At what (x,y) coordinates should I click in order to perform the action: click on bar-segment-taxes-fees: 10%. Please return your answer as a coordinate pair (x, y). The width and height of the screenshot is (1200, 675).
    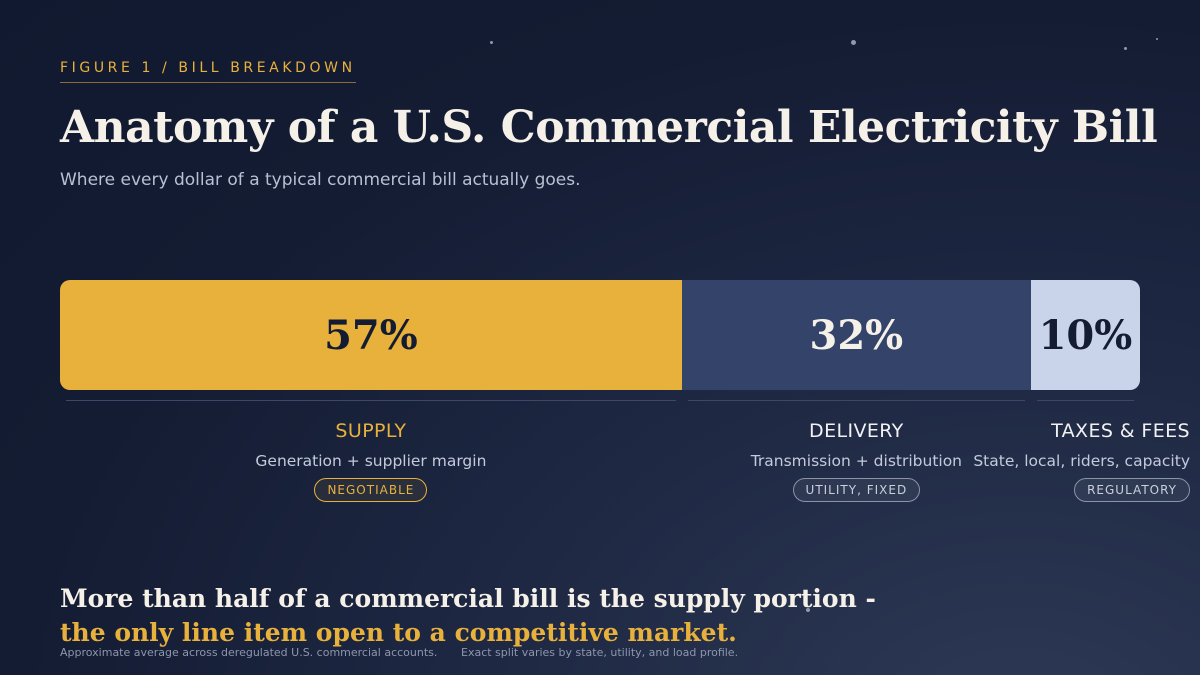
    Looking at the image, I should click on (1085, 335).